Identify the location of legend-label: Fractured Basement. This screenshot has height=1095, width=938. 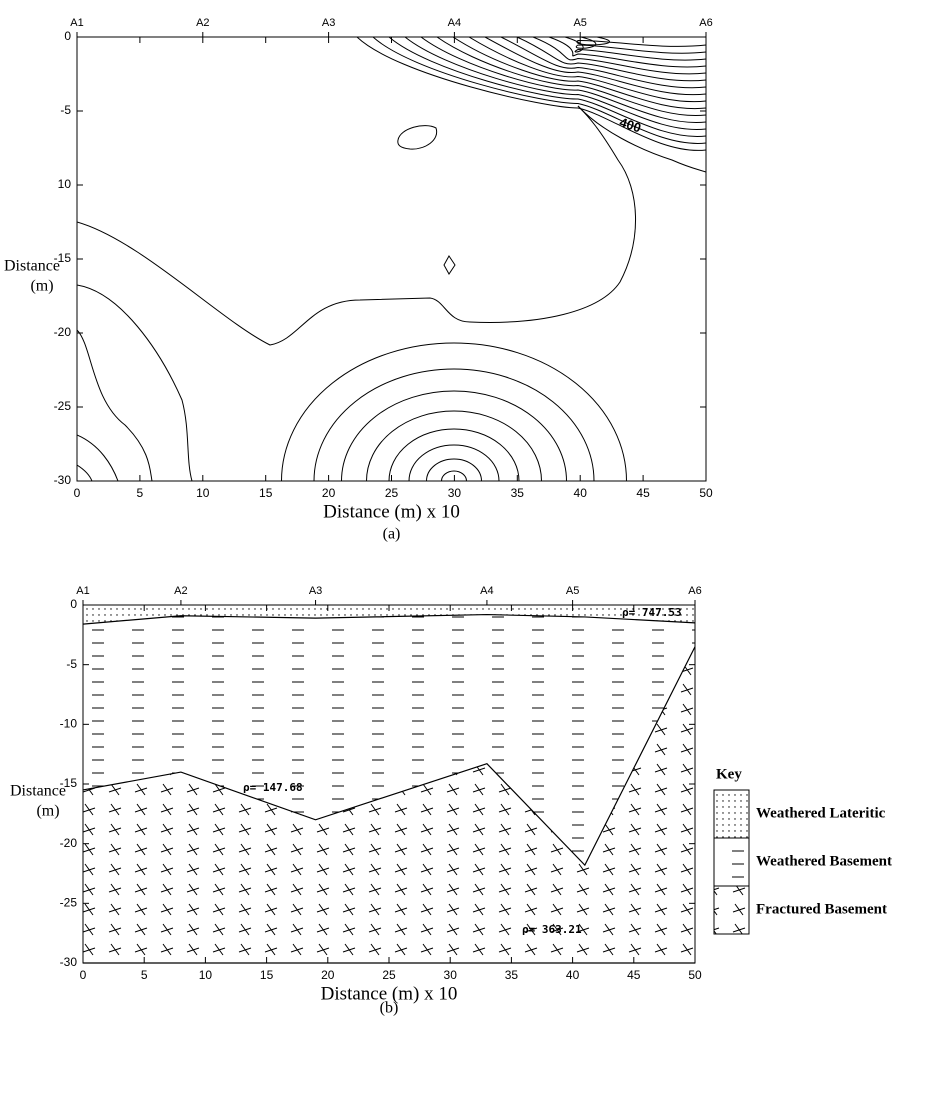
(821, 909).